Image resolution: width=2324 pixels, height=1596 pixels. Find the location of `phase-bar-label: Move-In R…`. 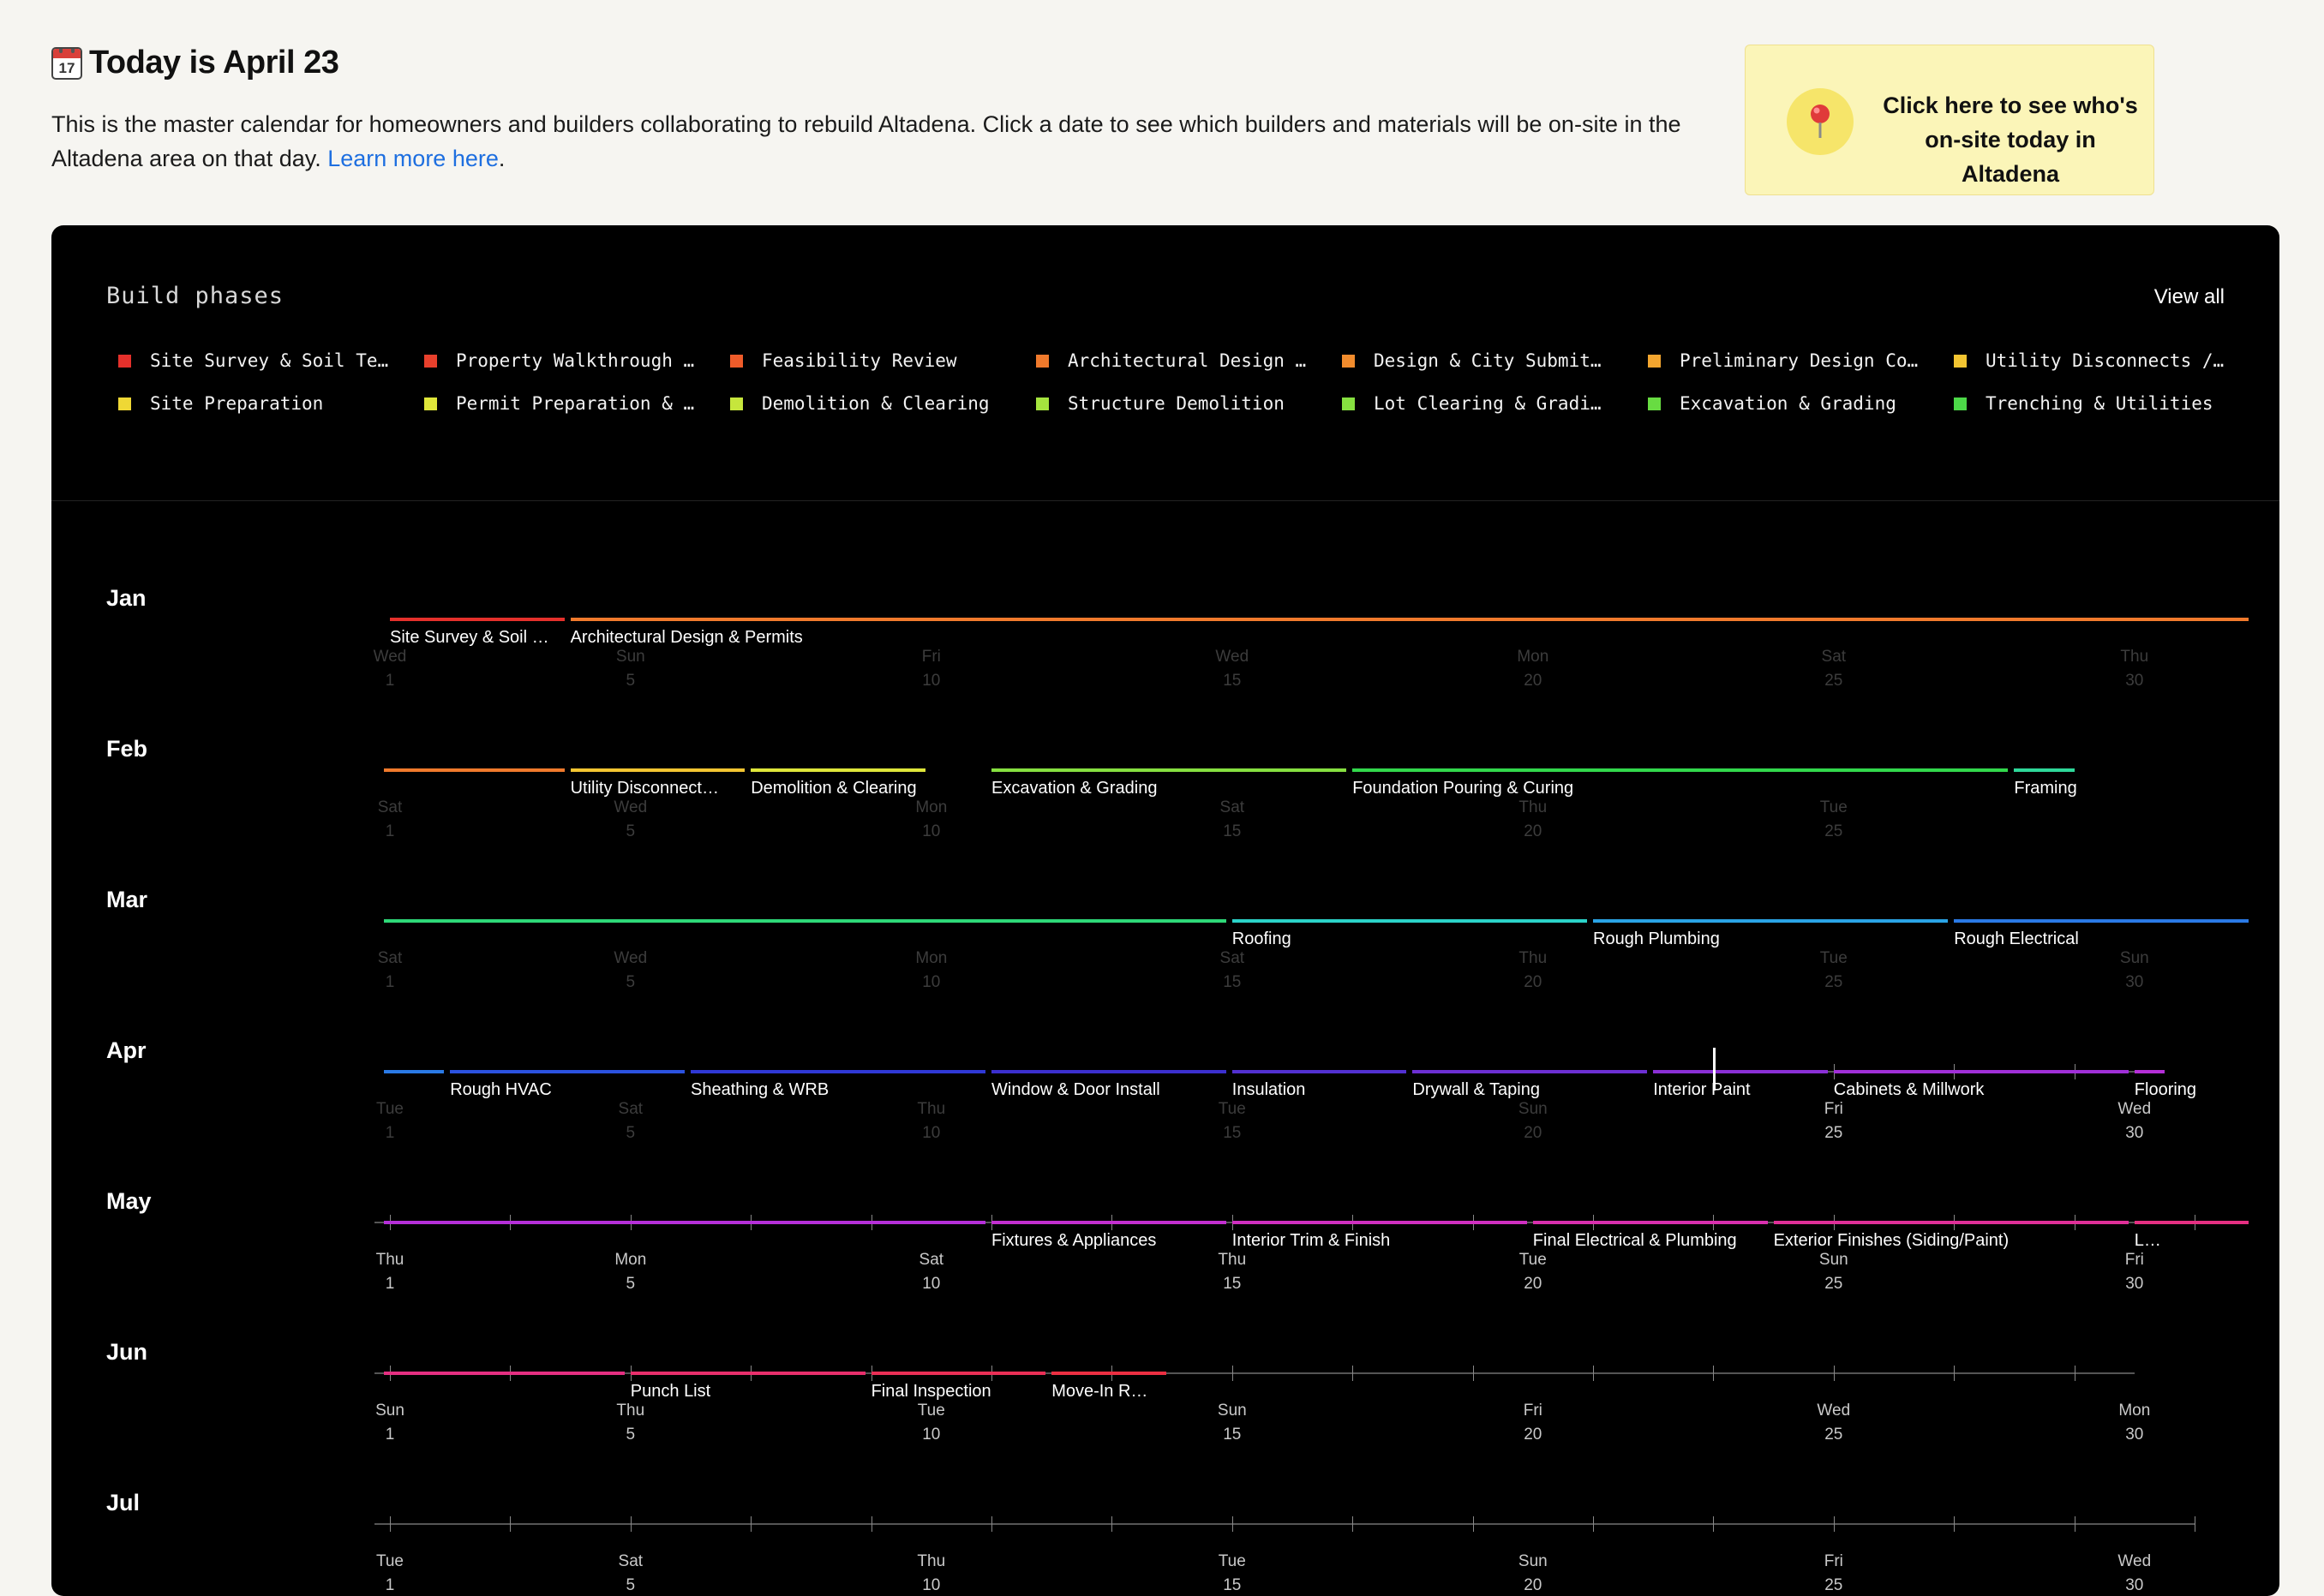

phase-bar-label: Move-In R… is located at coordinates (1100, 1392).